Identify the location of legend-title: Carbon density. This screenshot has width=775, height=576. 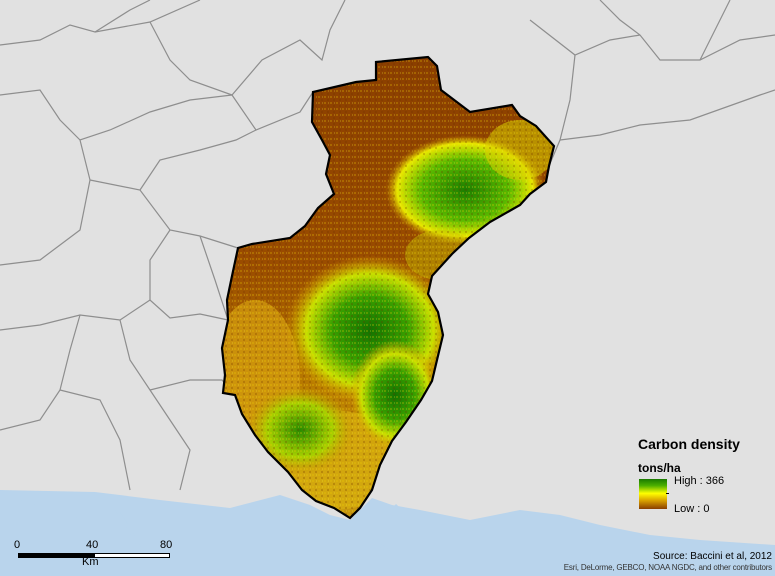
(689, 444).